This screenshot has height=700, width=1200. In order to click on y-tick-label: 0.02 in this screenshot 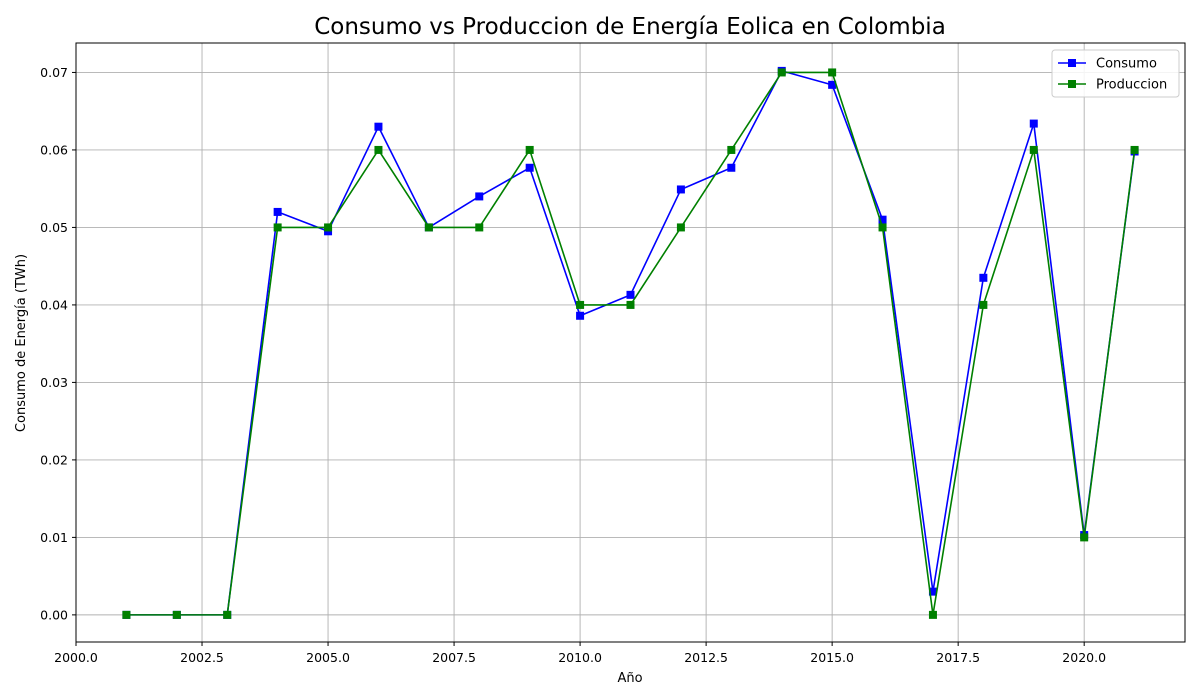, I will do `click(54, 459)`.